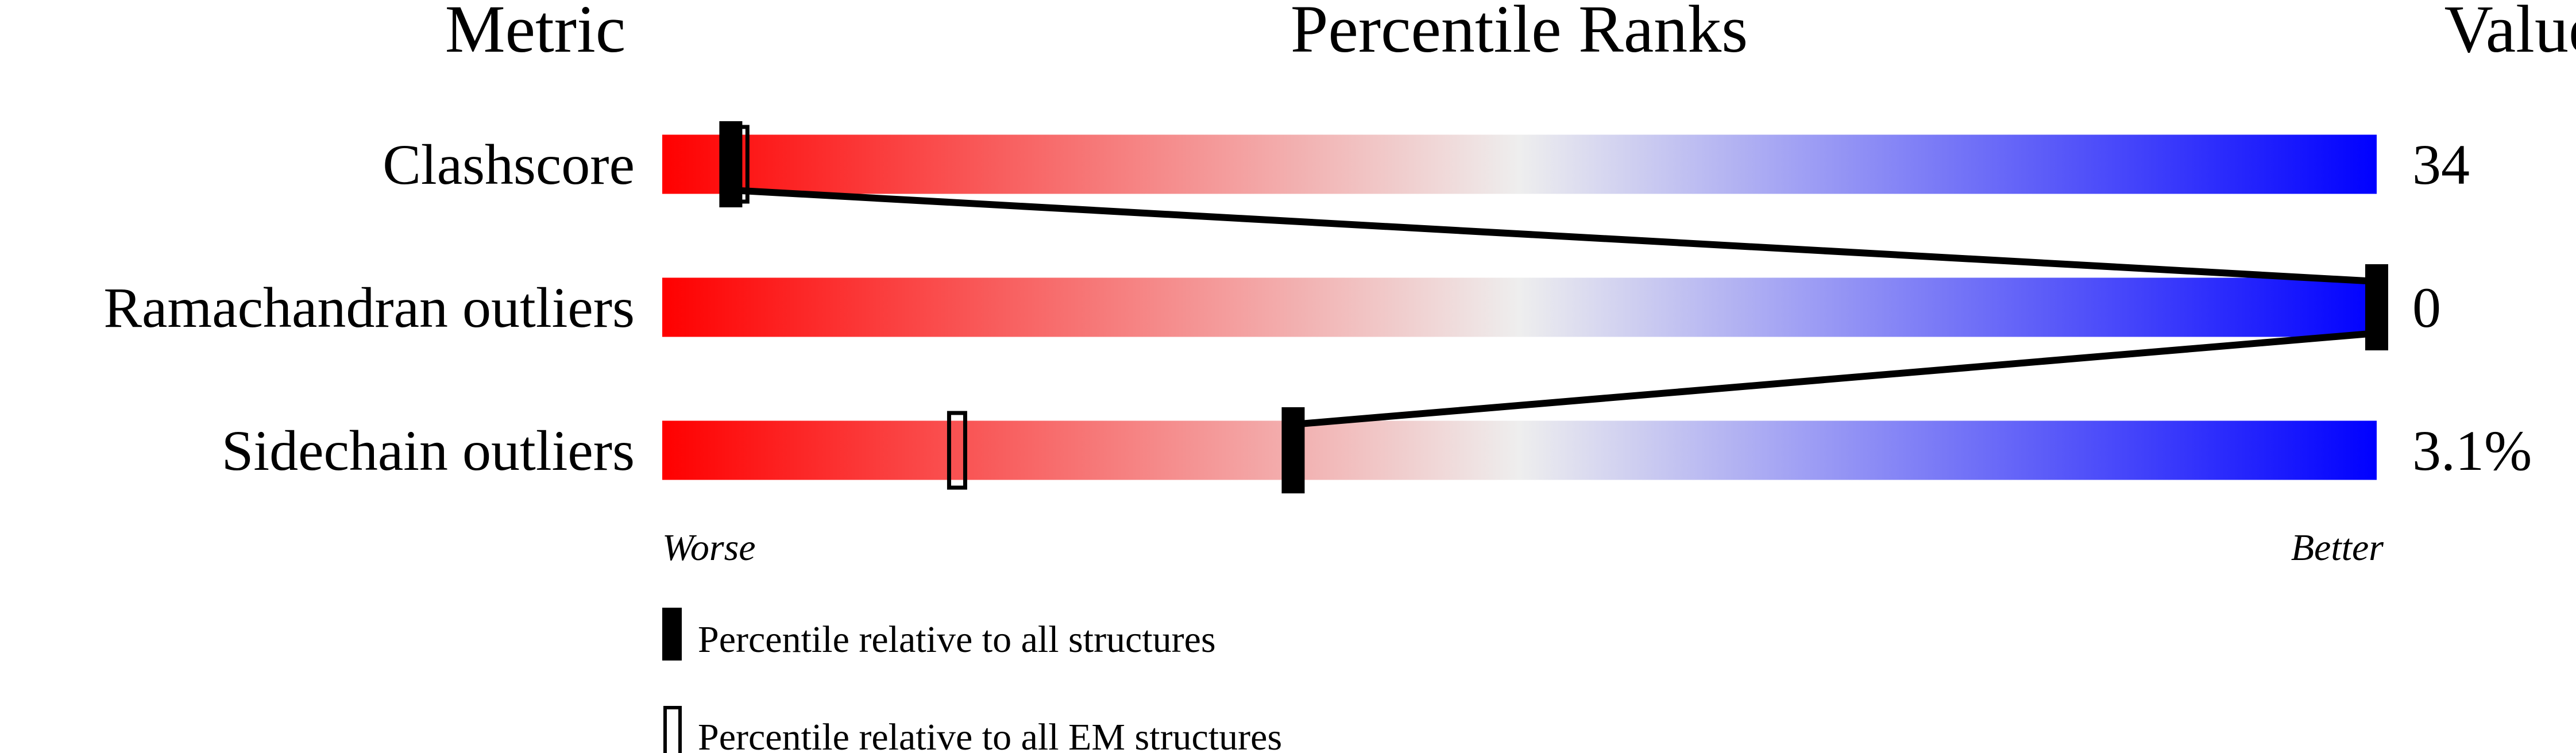 The width and height of the screenshot is (2576, 753). I want to click on metric-value: 34, so click(2441, 164).